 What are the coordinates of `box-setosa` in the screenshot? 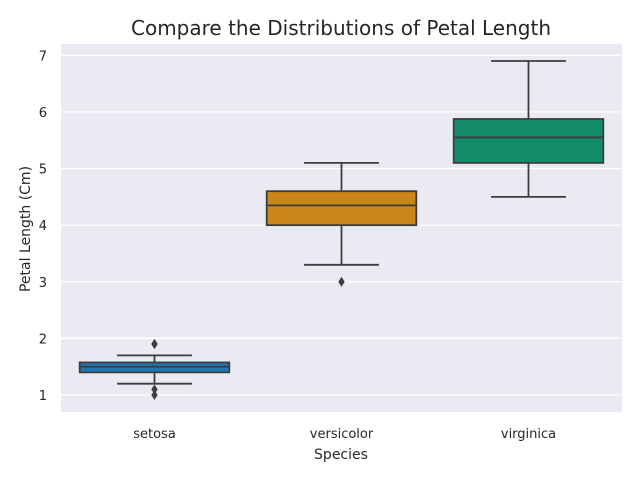 It's located at (154, 370).